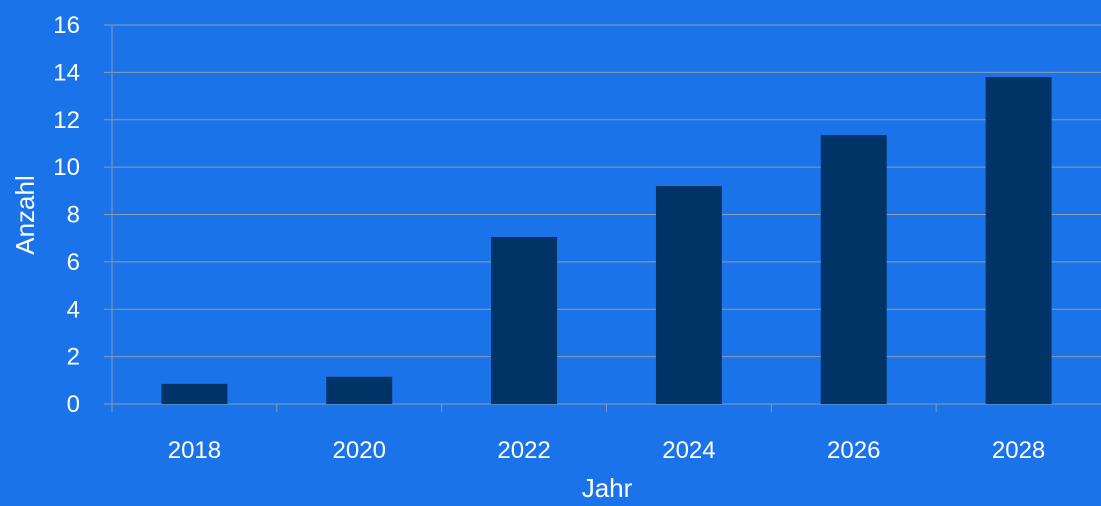  What do you see at coordinates (688, 295) in the screenshot?
I see `bar-2024` at bounding box center [688, 295].